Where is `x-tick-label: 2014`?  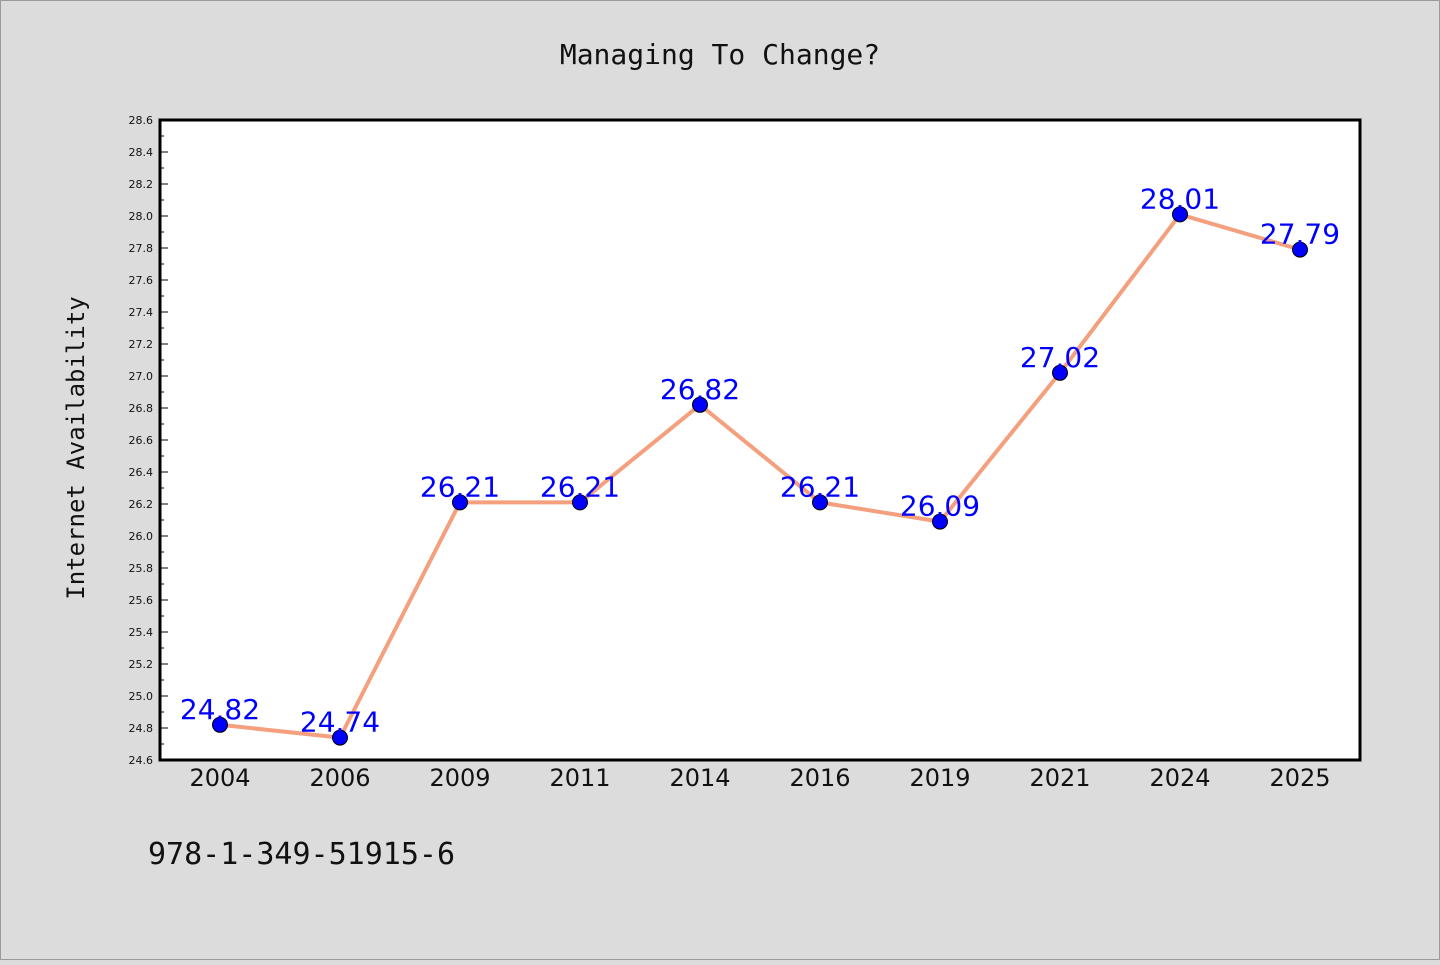 x-tick-label: 2014 is located at coordinates (699, 778).